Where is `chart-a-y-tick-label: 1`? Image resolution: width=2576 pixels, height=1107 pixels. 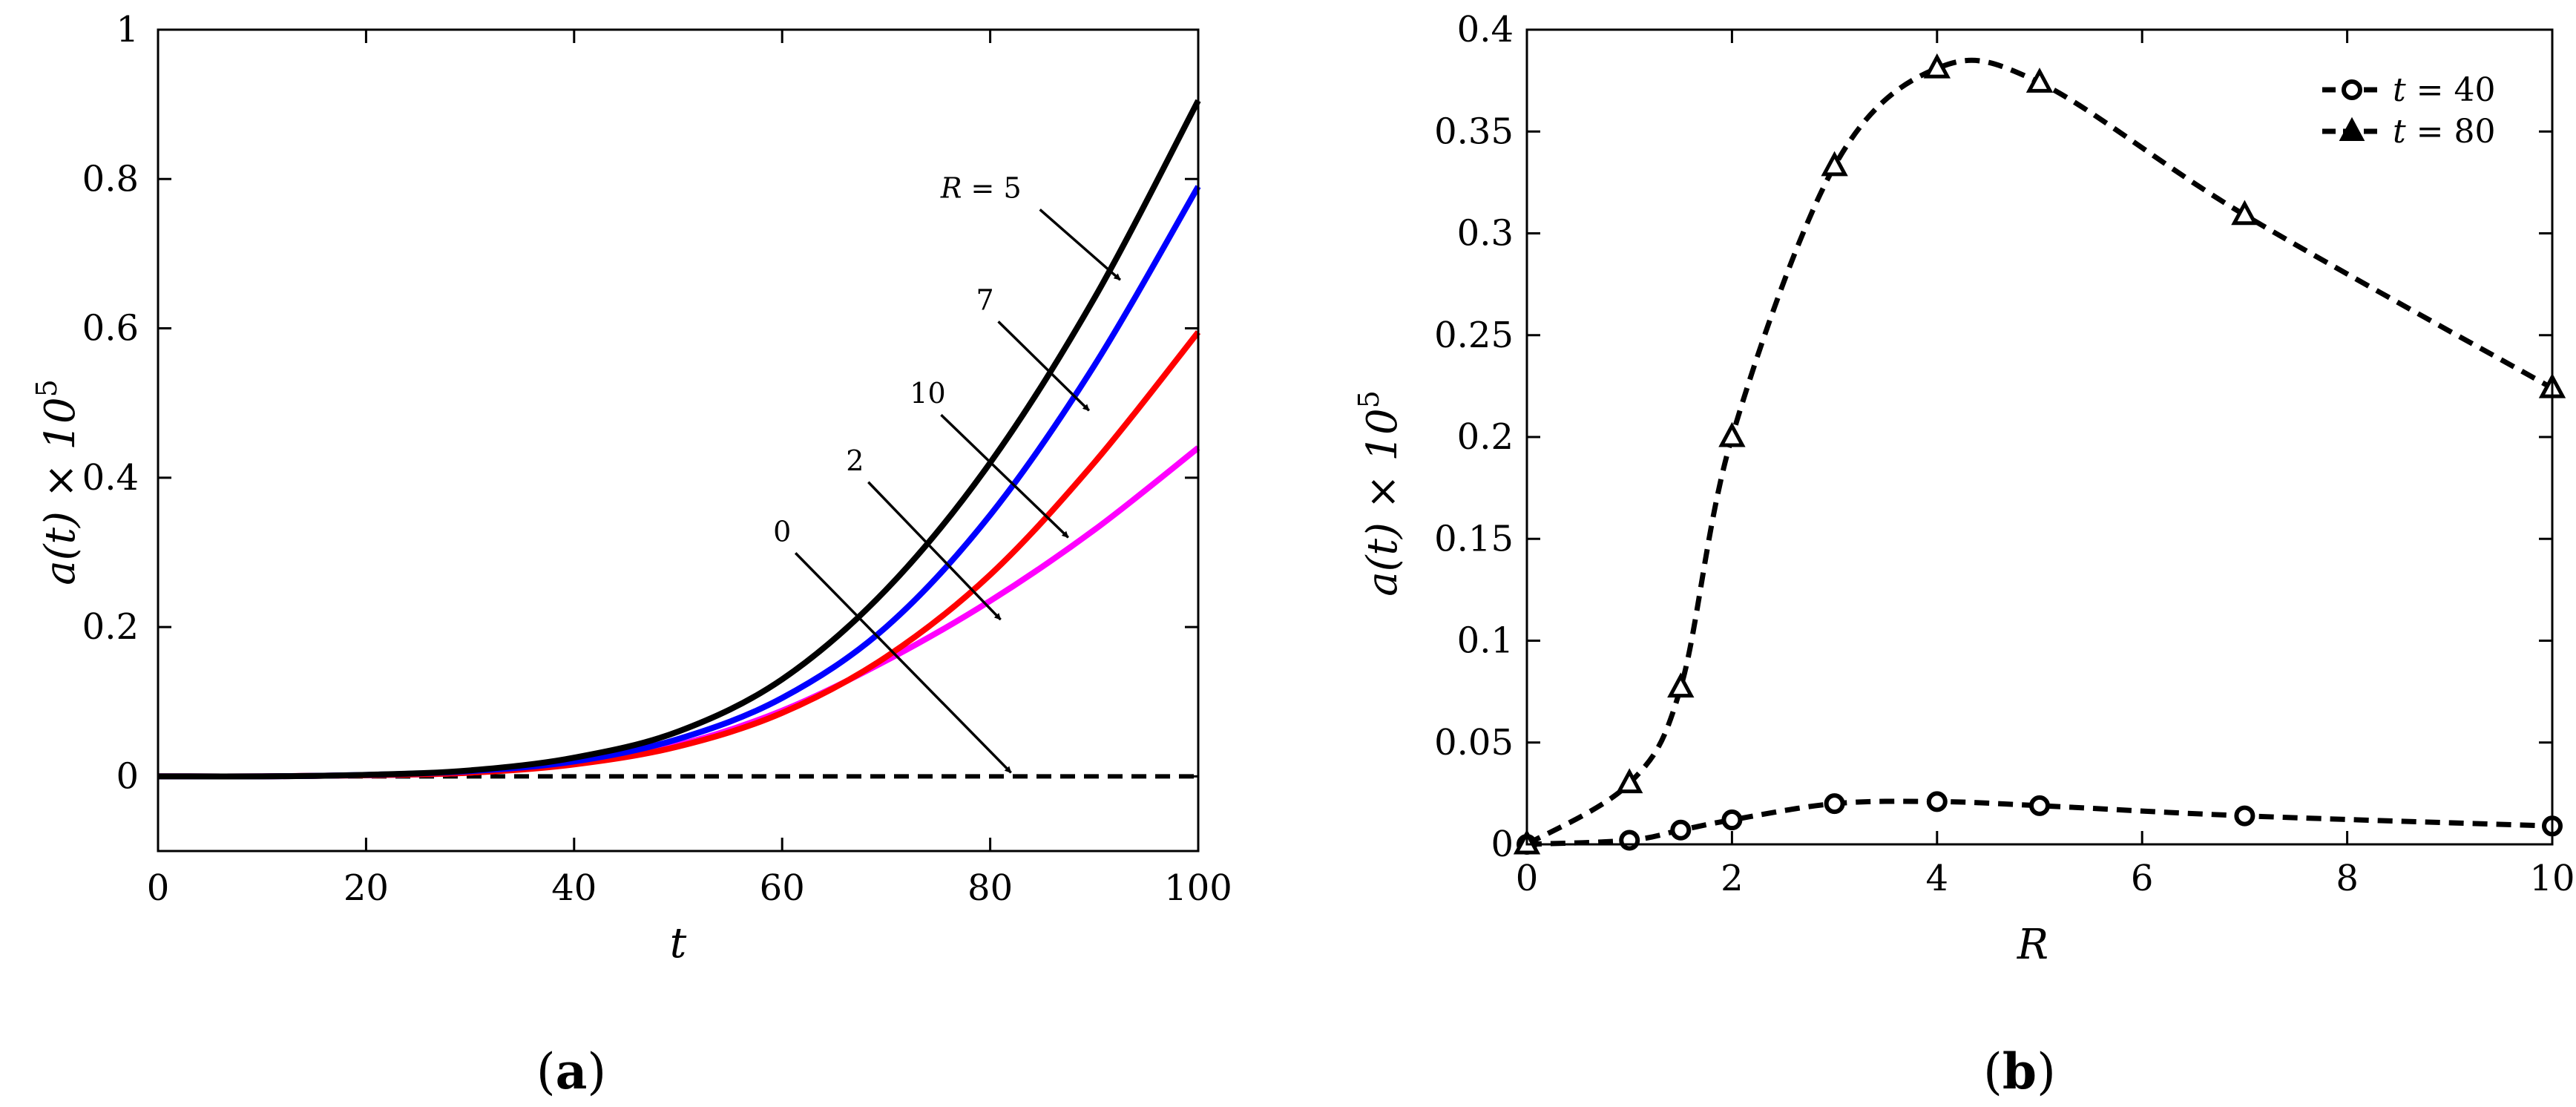 chart-a-y-tick-label: 1 is located at coordinates (128, 29).